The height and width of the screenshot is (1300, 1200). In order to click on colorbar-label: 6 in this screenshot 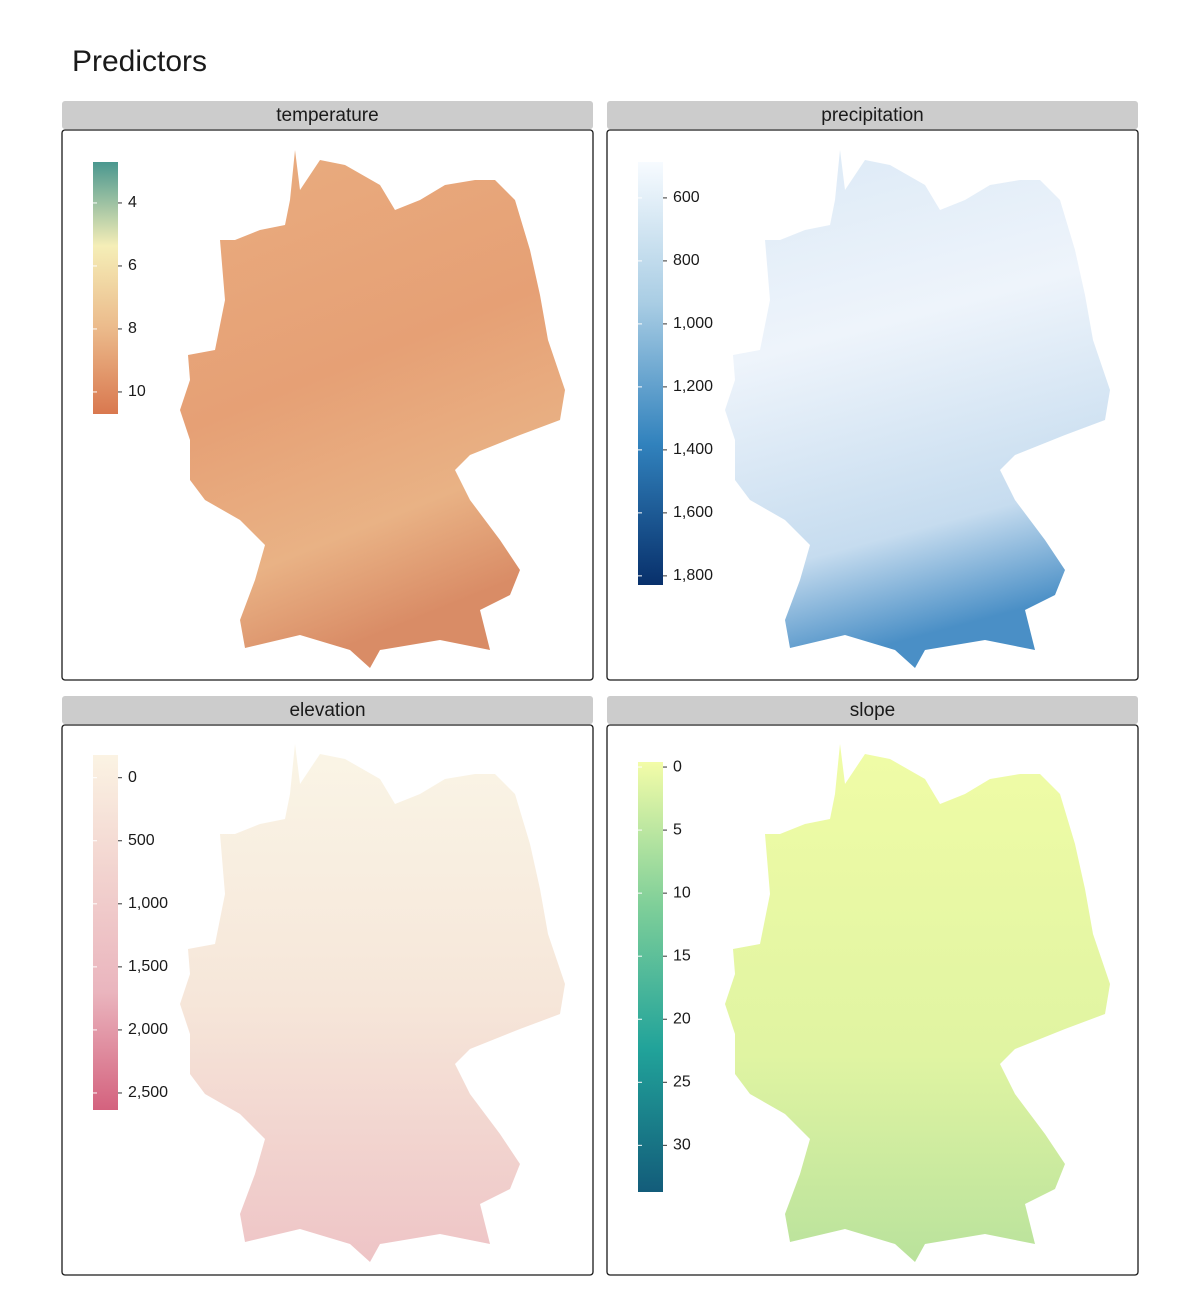, I will do `click(132, 265)`.